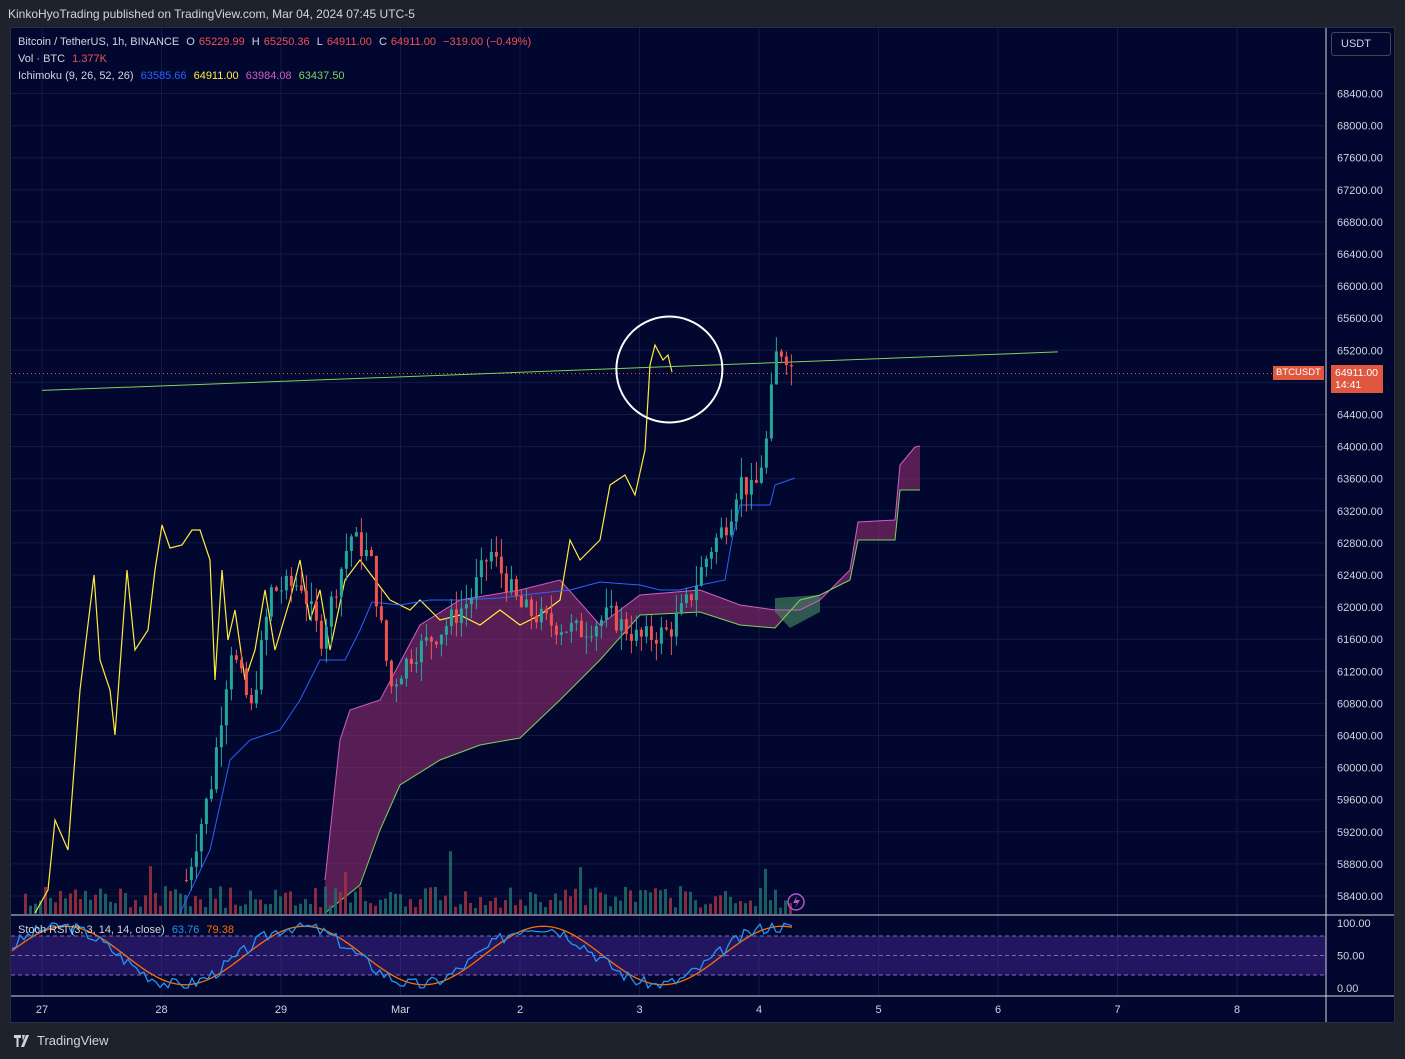 The image size is (1405, 1059). What do you see at coordinates (216, 76) in the screenshot?
I see `ichimoku-value: 64911.00` at bounding box center [216, 76].